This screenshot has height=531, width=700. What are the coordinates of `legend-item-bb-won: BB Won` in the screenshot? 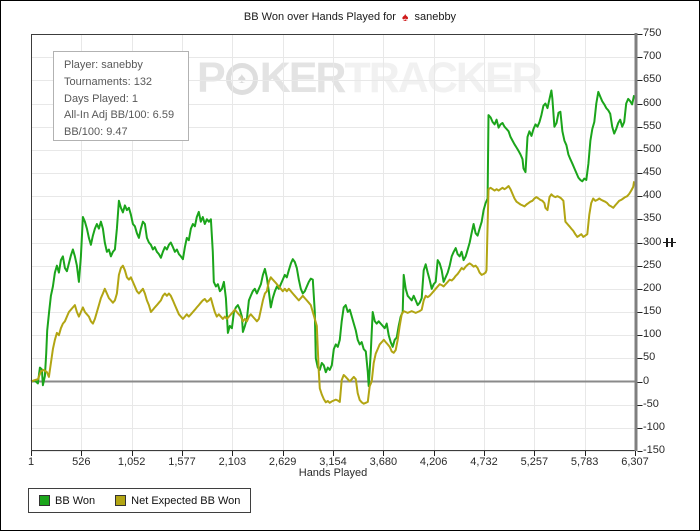 It's located at (67, 501).